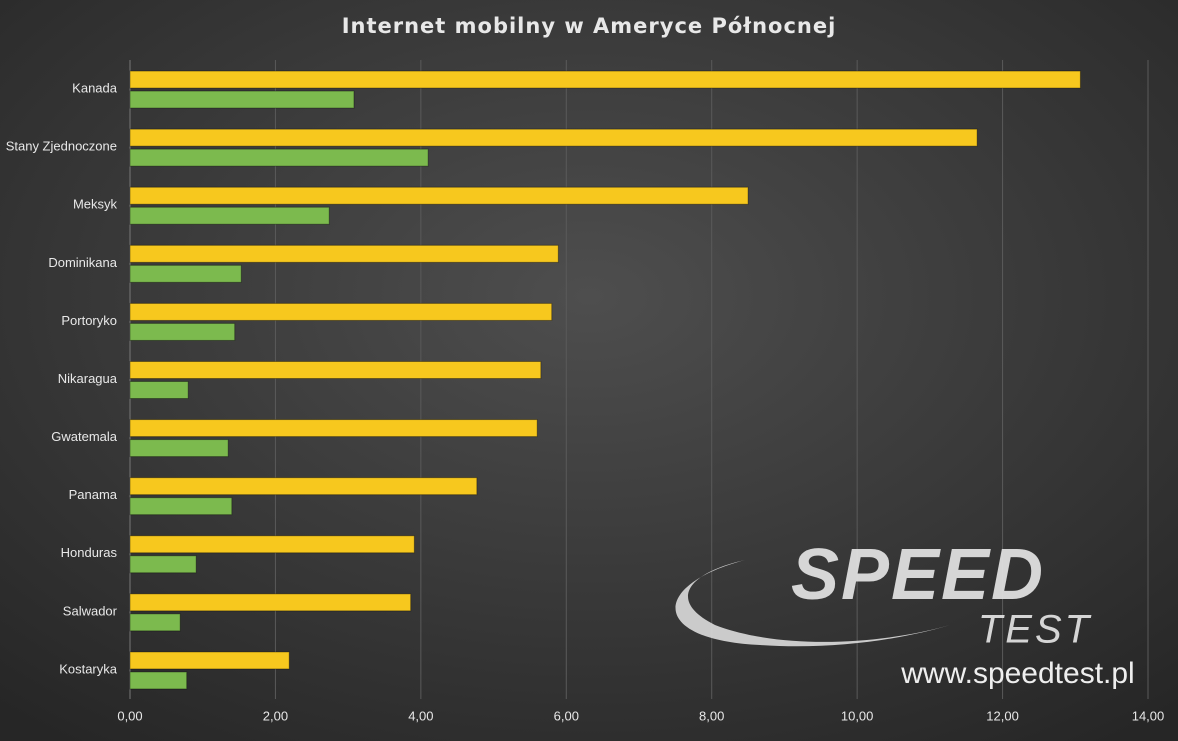  What do you see at coordinates (93, 494) in the screenshot?
I see `y-tick-label: Panama` at bounding box center [93, 494].